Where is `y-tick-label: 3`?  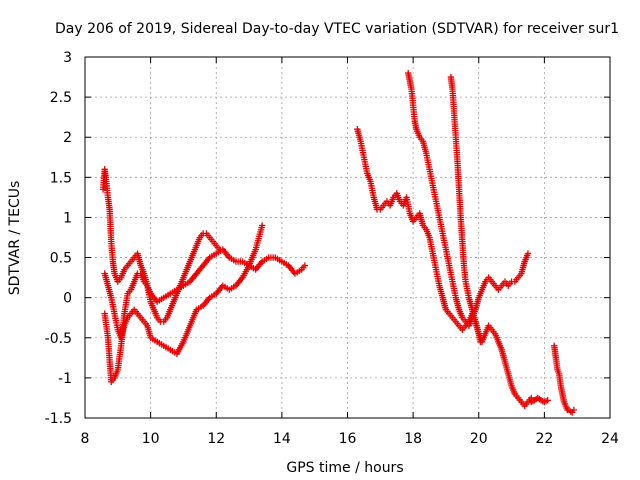
y-tick-label: 3 is located at coordinates (67, 58).